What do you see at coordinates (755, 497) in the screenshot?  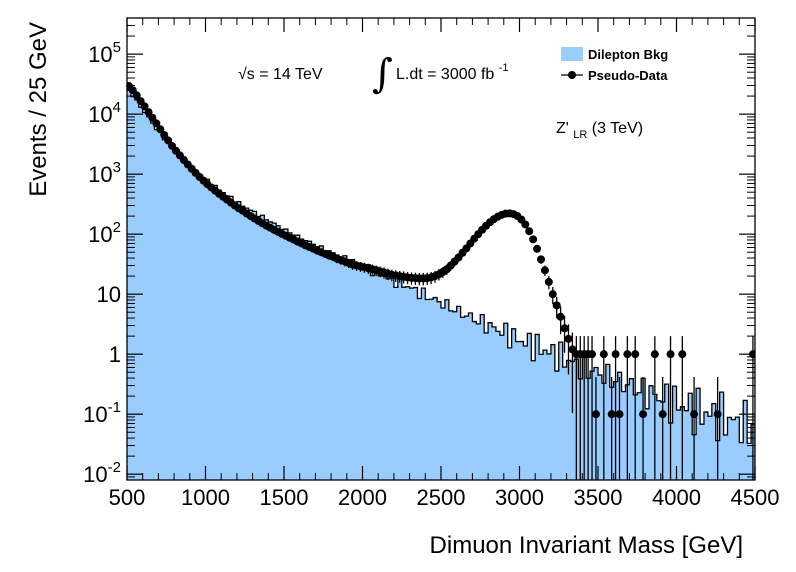 I see `x-tick-label: 4500` at bounding box center [755, 497].